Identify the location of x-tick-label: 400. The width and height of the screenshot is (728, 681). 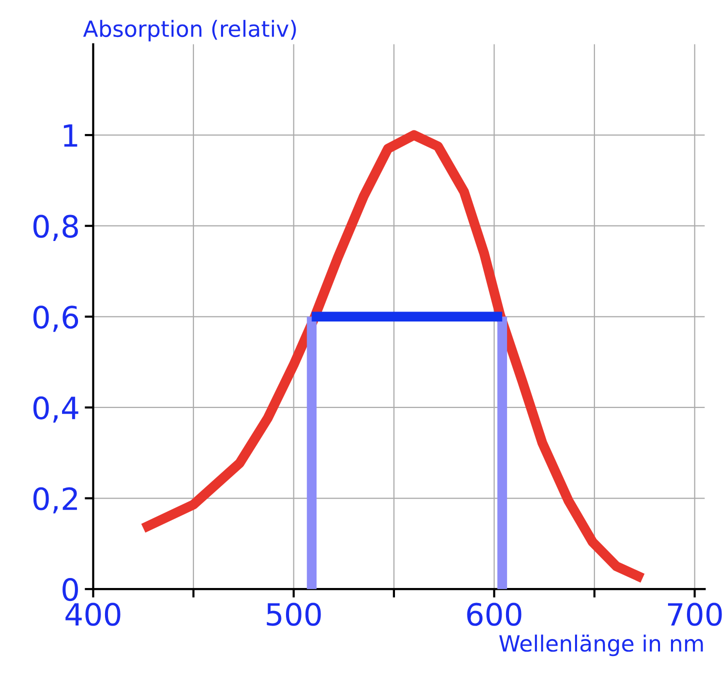
(93, 614).